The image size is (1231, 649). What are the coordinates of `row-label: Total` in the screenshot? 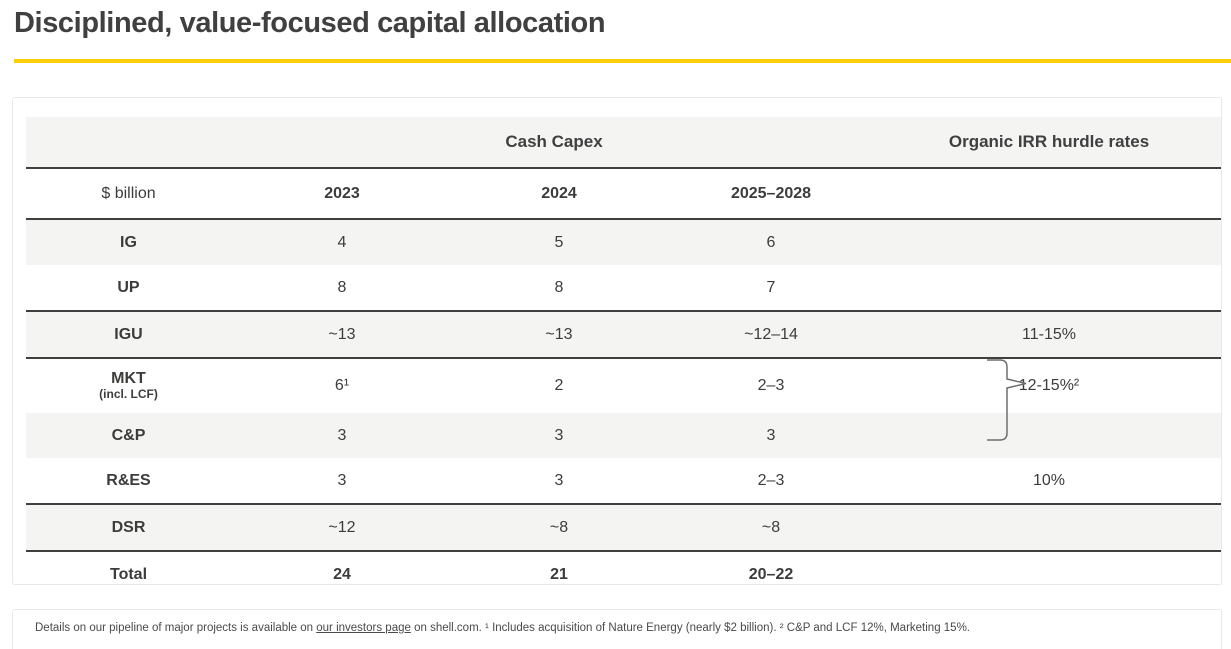 It's located at (128, 574).